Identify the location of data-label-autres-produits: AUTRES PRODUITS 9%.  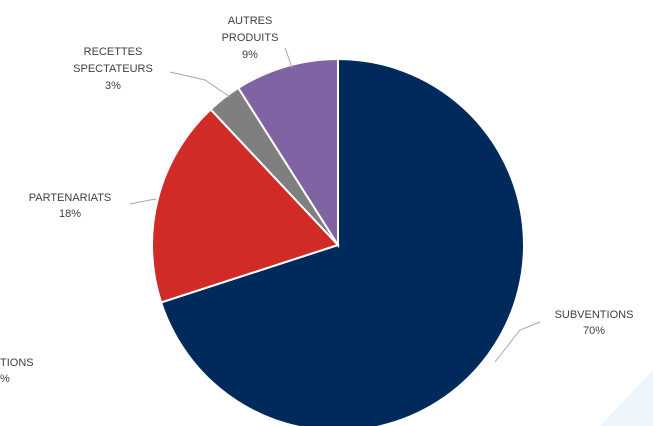
(250, 38).